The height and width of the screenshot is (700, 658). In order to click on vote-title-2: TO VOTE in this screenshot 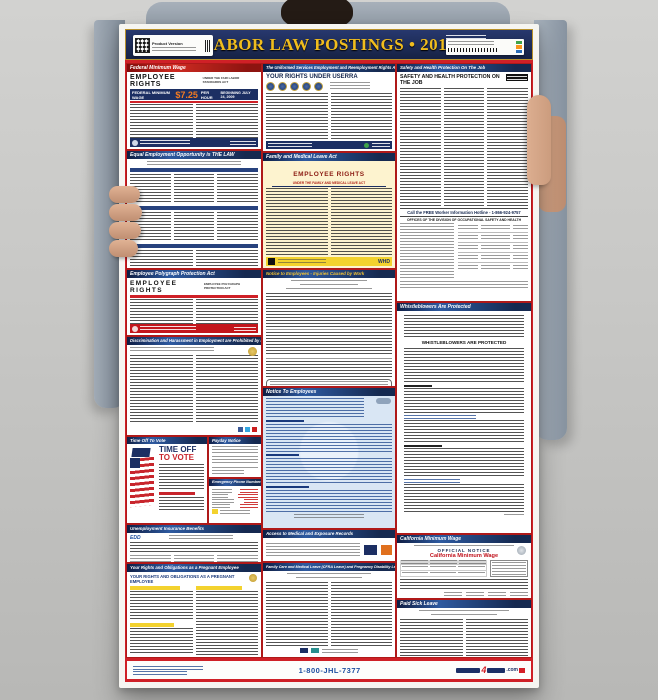, I will do `click(176, 457)`.